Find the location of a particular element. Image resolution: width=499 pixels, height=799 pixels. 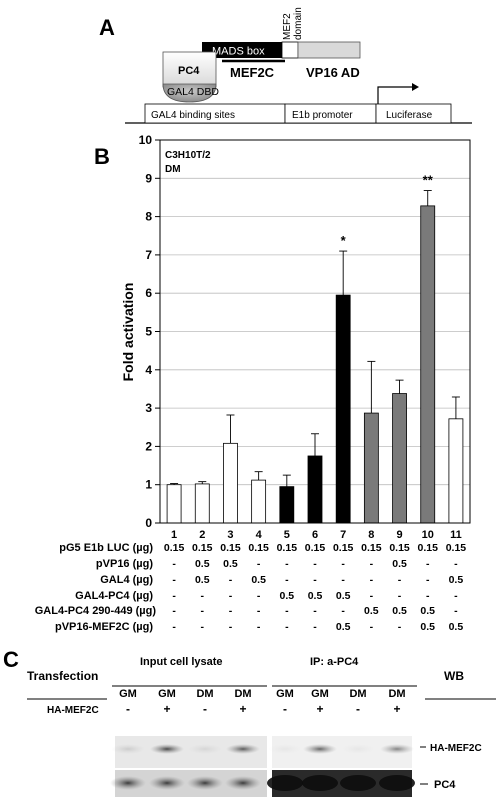

y-tick-label: 7 is located at coordinates (148, 255).